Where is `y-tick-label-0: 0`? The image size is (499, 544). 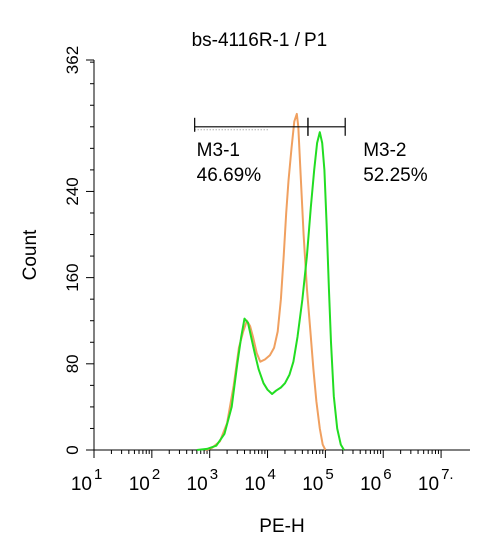 y-tick-label-0: 0 is located at coordinates (72, 449).